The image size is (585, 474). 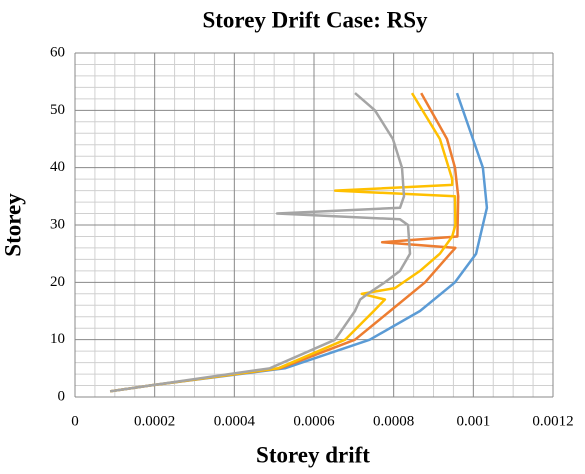 What do you see at coordinates (57, 167) in the screenshot?
I see `y-tick-label: 40` at bounding box center [57, 167].